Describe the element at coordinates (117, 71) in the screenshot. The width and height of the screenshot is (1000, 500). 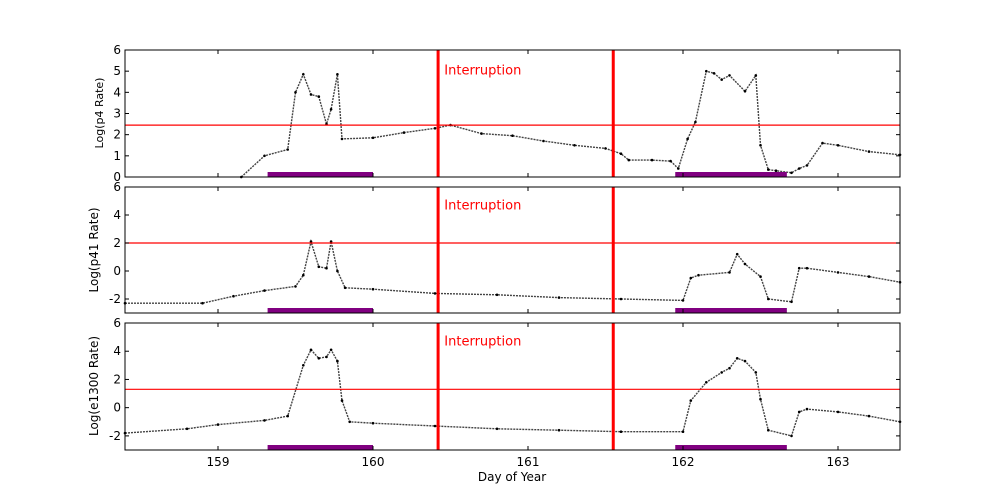
I see `y-tick-label: 5` at that location.